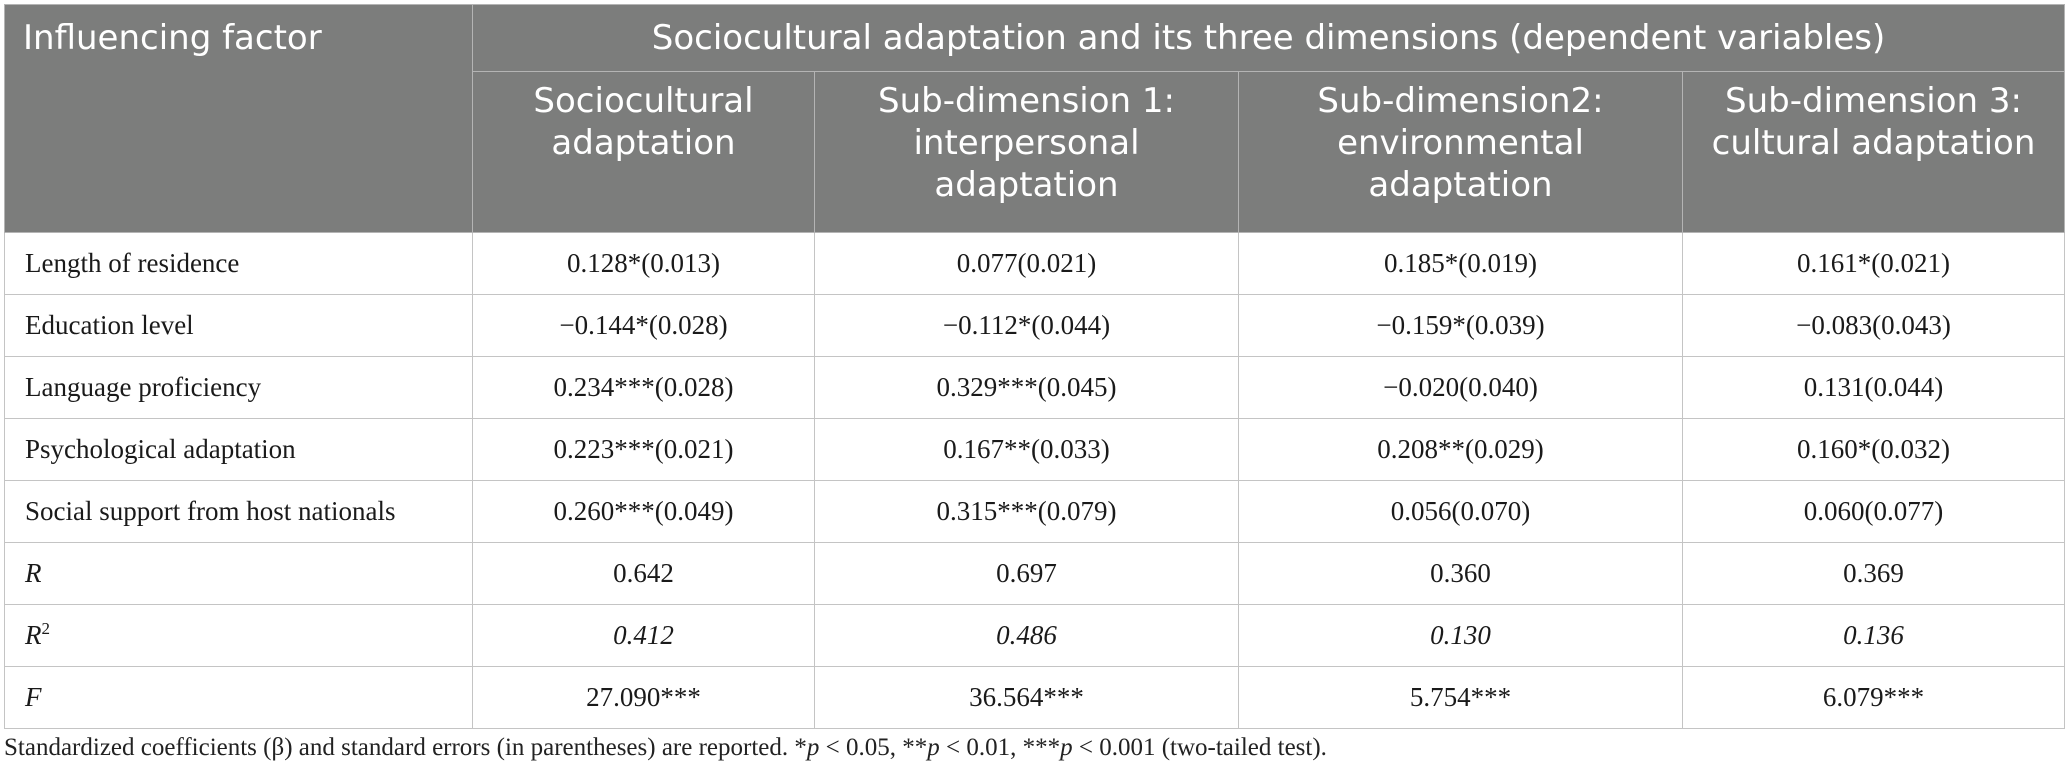 Image resolution: width=2067 pixels, height=774 pixels. Describe the element at coordinates (1460, 511) in the screenshot. I see `table-cell: 0.056(0.070)` at that location.